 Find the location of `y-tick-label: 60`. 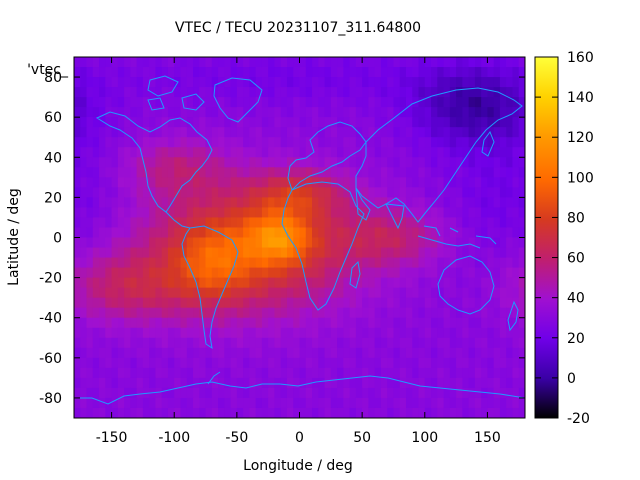

y-tick-label: 60 is located at coordinates (53, 118).